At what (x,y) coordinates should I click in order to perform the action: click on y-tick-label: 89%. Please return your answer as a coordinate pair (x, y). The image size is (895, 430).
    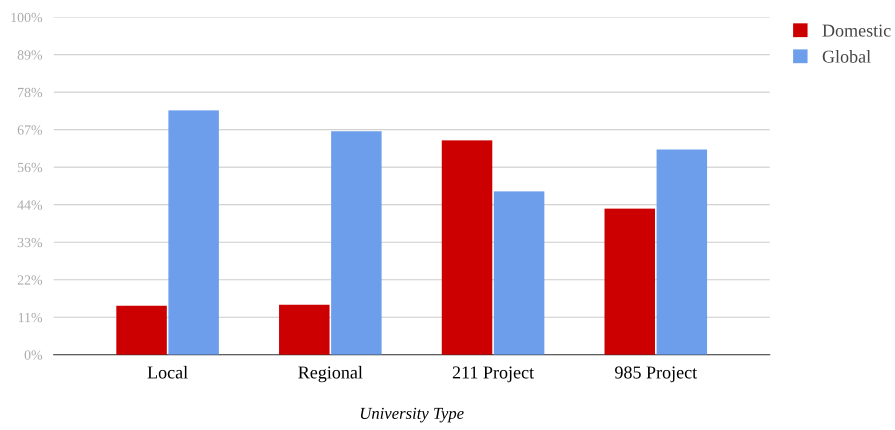
    Looking at the image, I should click on (30, 55).